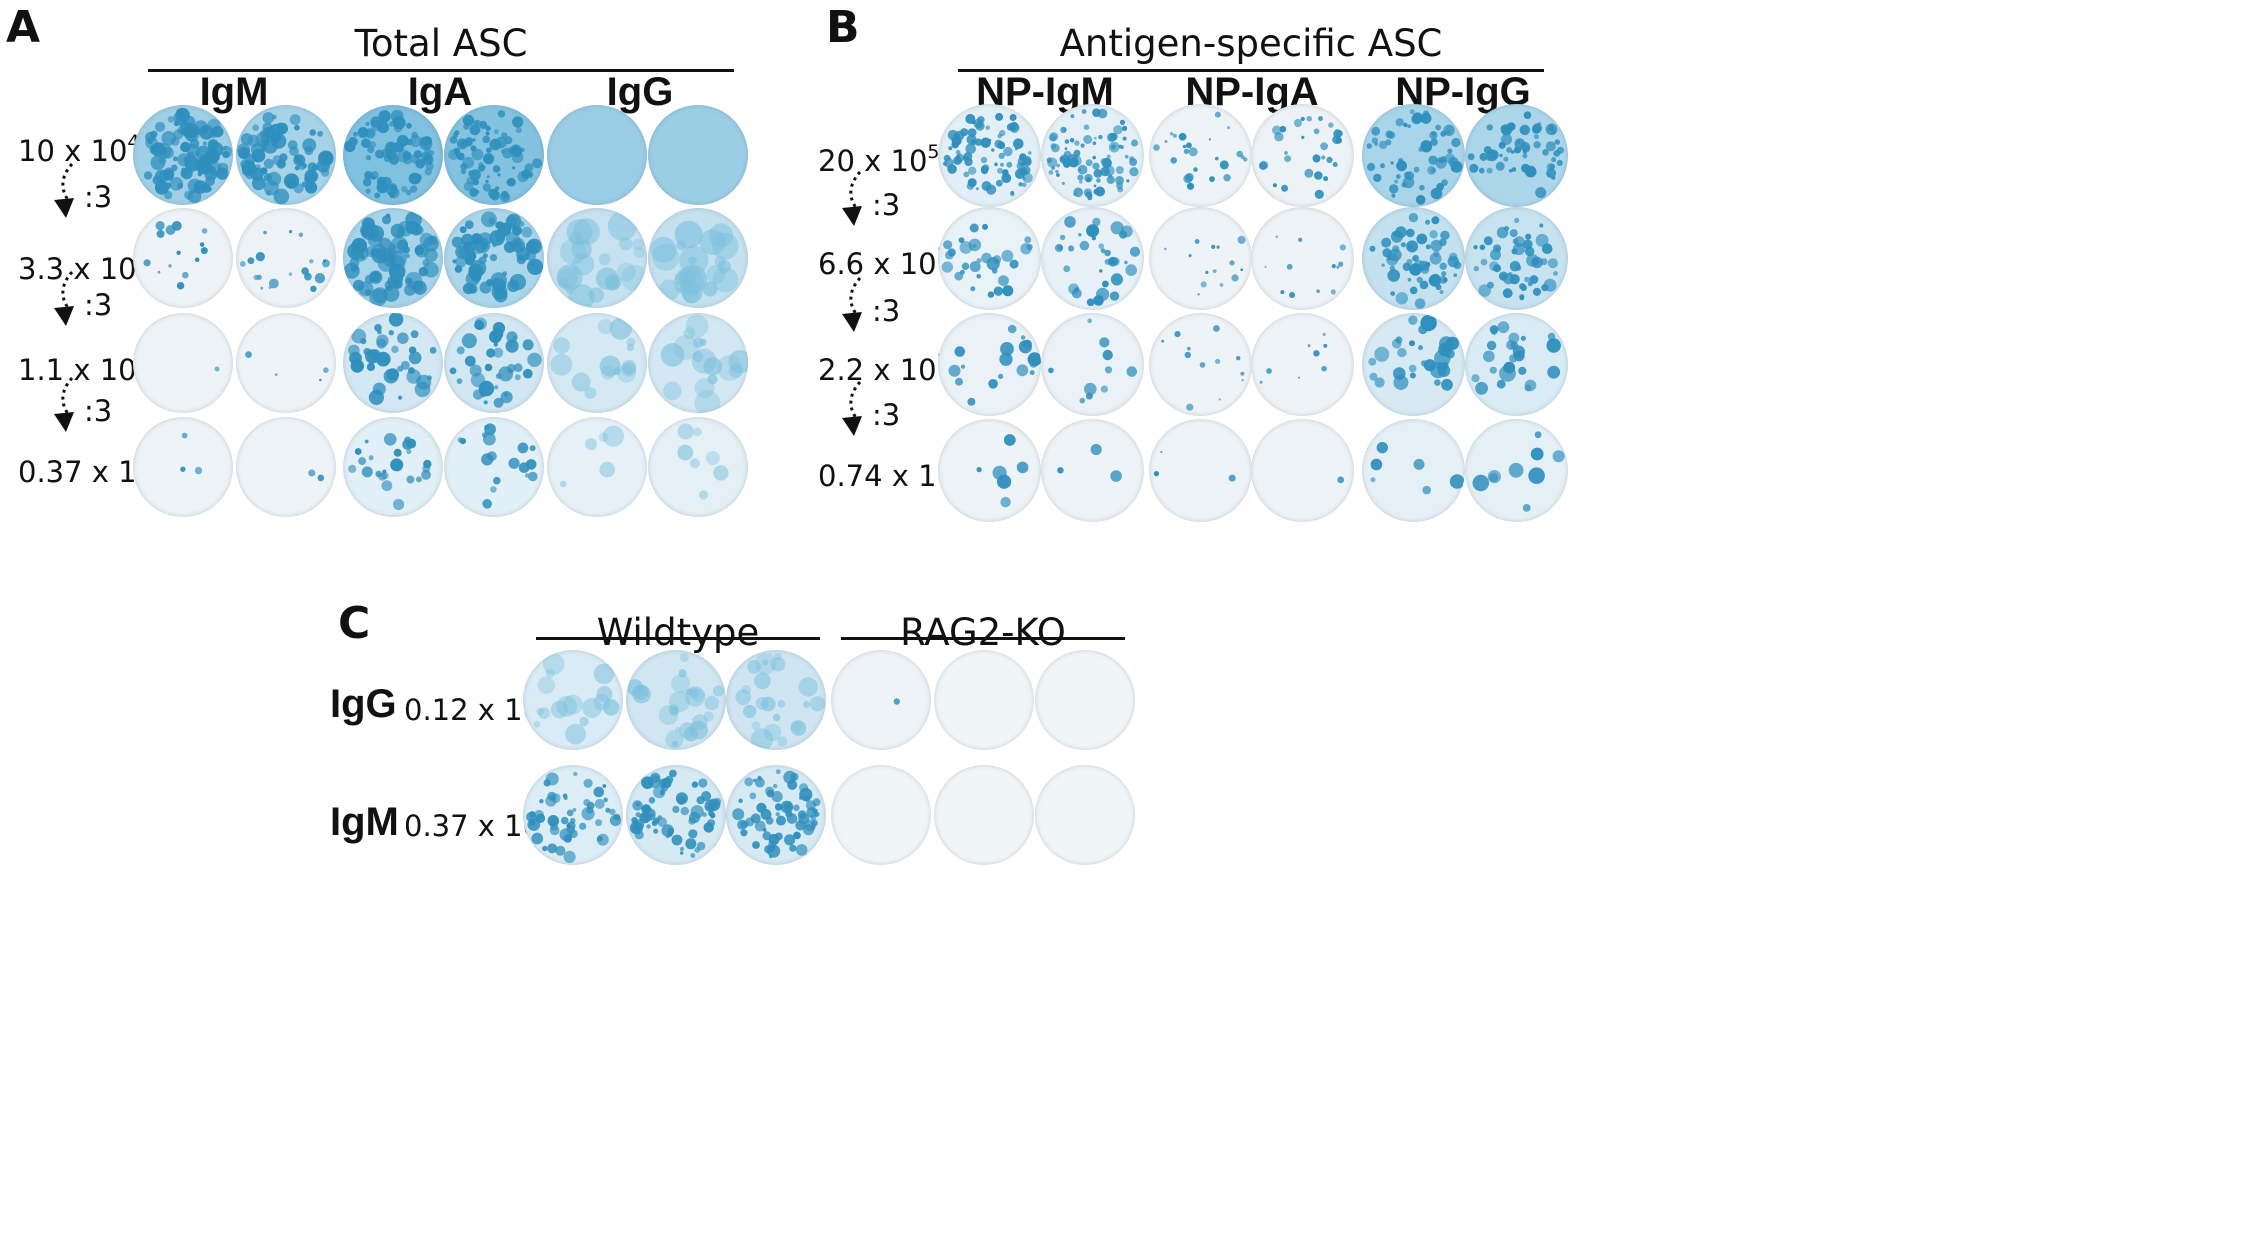 The width and height of the screenshot is (2244, 1252). Describe the element at coordinates (879, 159) in the screenshot. I see `panel-b-dilution-1: 20 x 105` at that location.